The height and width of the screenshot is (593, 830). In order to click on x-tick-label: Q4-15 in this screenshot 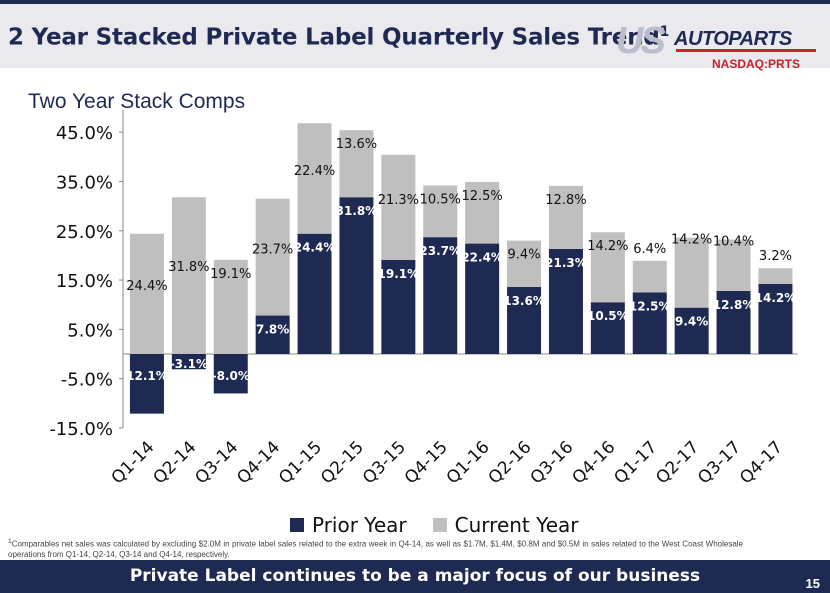, I will do `click(426, 462)`.